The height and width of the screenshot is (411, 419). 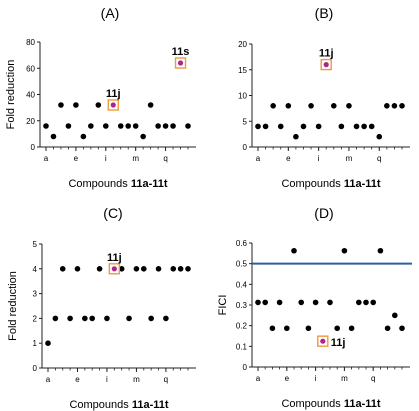 What do you see at coordinates (258, 158) in the screenshot?
I see `panel-b-x-tick-label: a` at bounding box center [258, 158].